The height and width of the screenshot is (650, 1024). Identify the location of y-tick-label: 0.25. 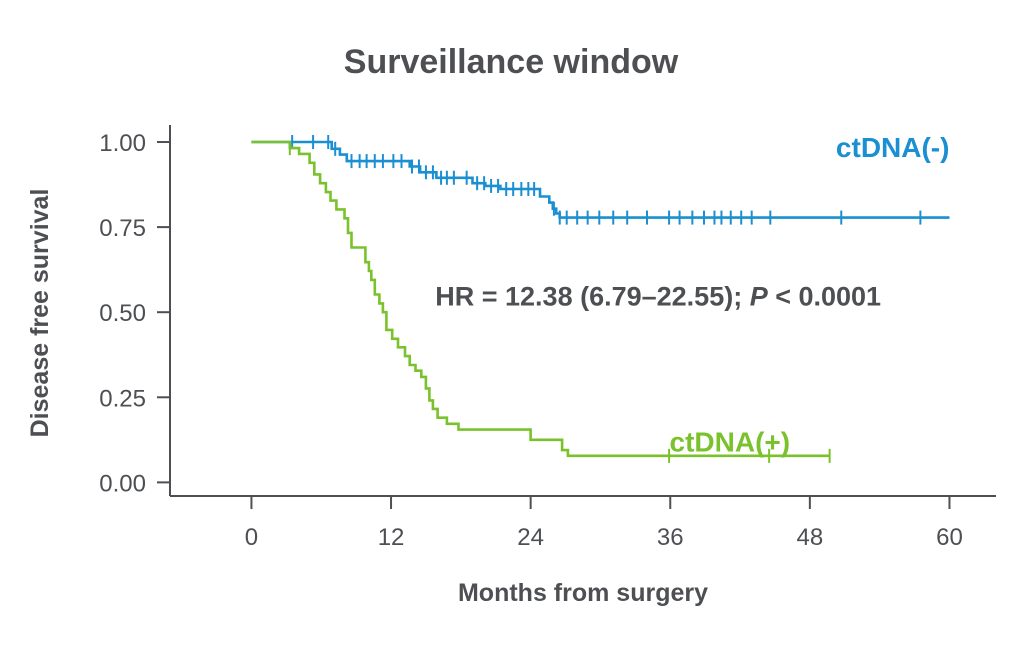
(122, 398).